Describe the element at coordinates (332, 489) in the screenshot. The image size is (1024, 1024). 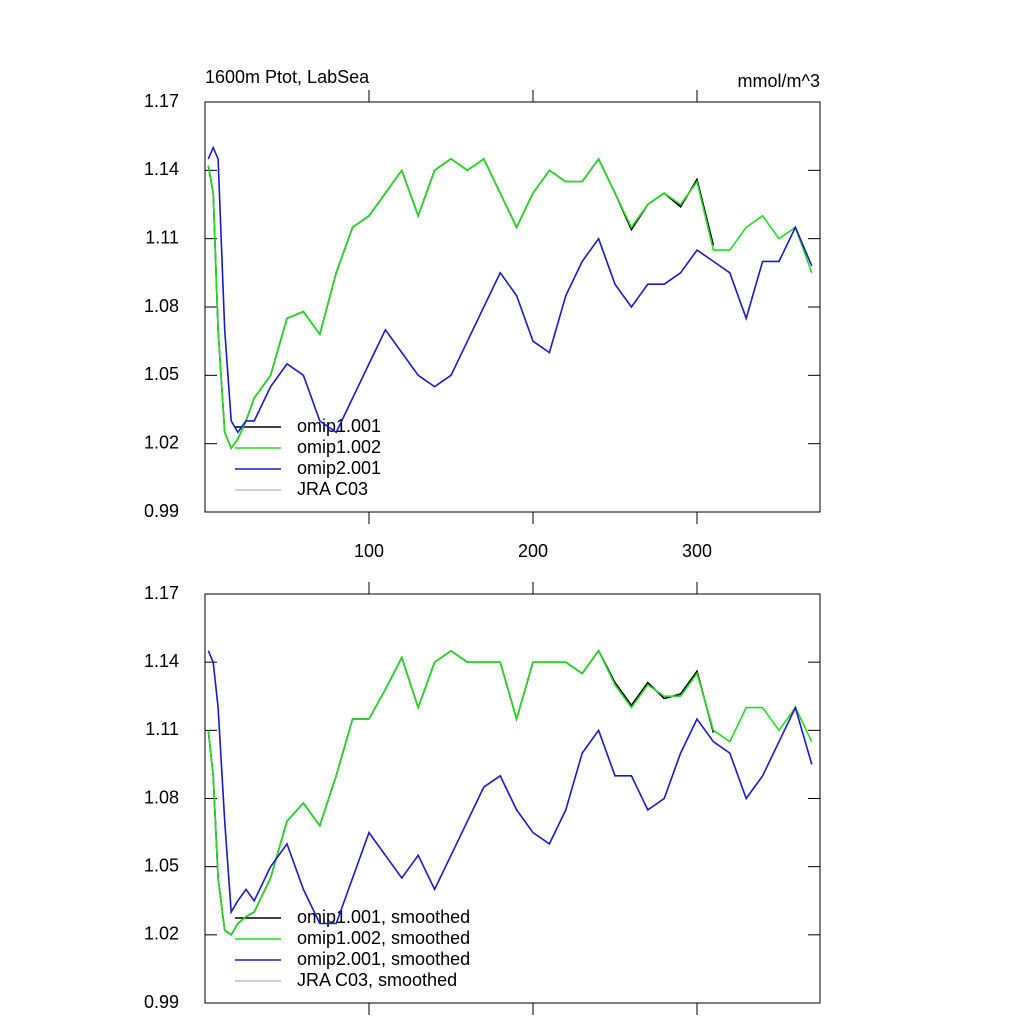
I see `legend-label: JRA C03` at that location.